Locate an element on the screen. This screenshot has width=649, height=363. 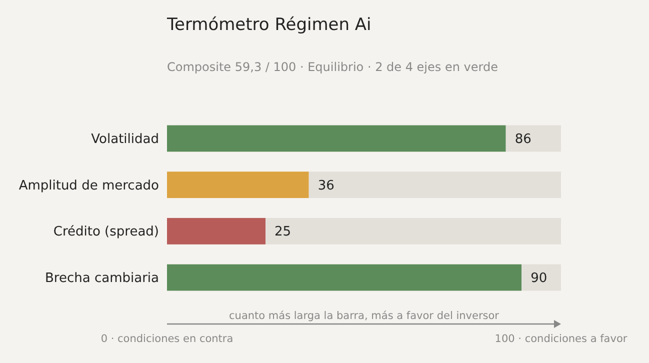
data-label: 25 is located at coordinates (283, 232).